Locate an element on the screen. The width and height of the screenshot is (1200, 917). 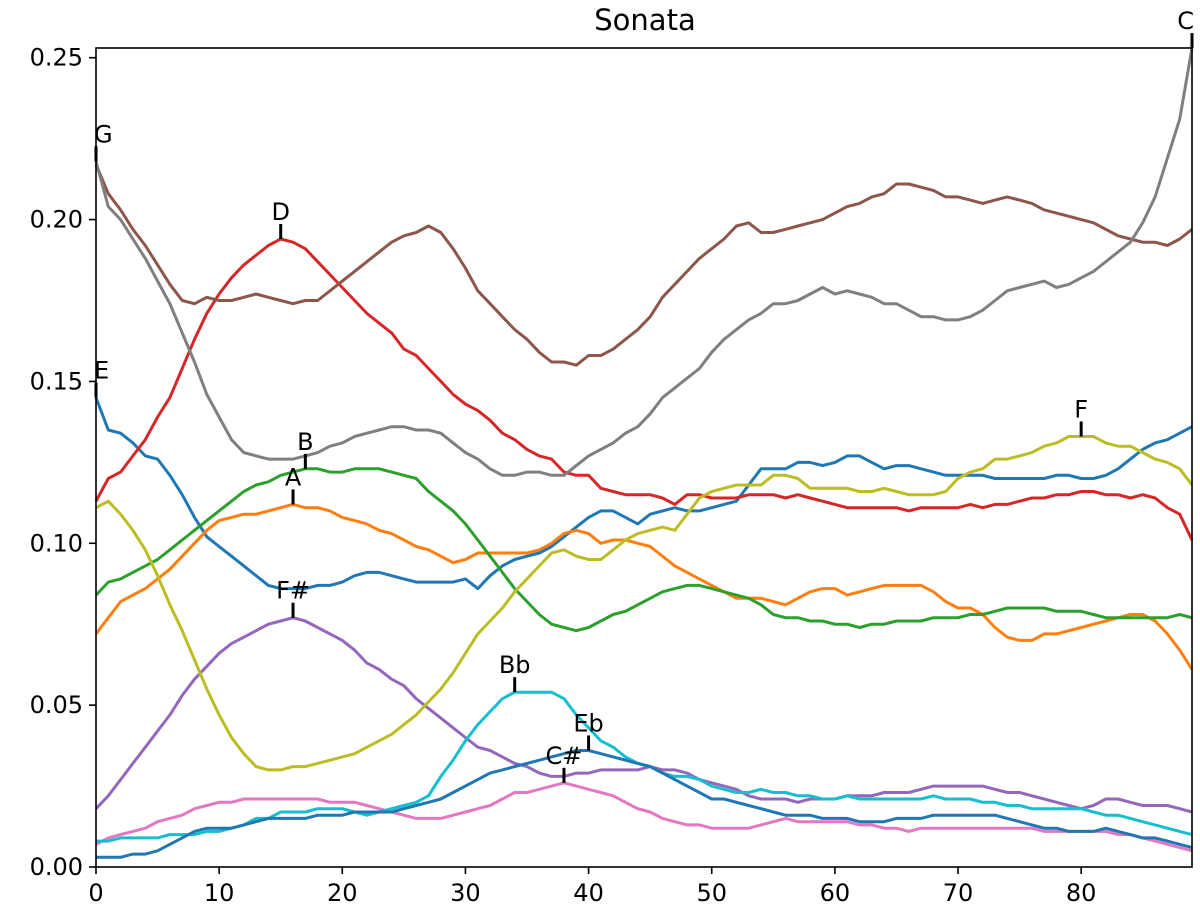
peak-label: F is located at coordinates (1081, 409).